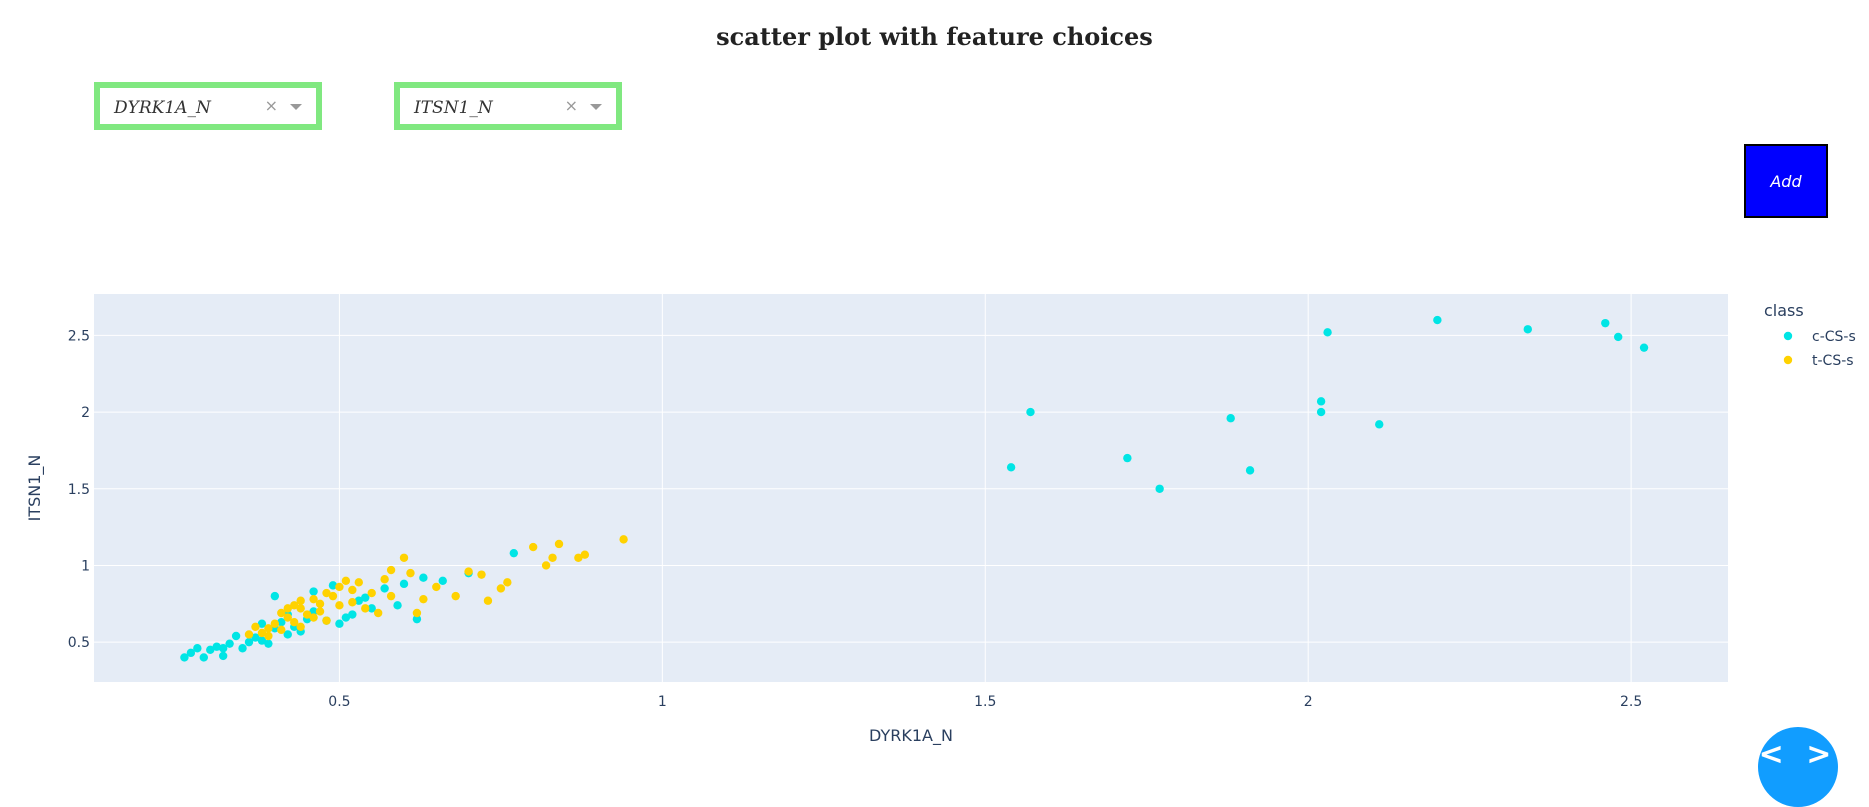 The width and height of the screenshot is (1869, 807). What do you see at coordinates (1833, 361) in the screenshot?
I see `legend-label-t-CS-s: t-CS-s` at bounding box center [1833, 361].